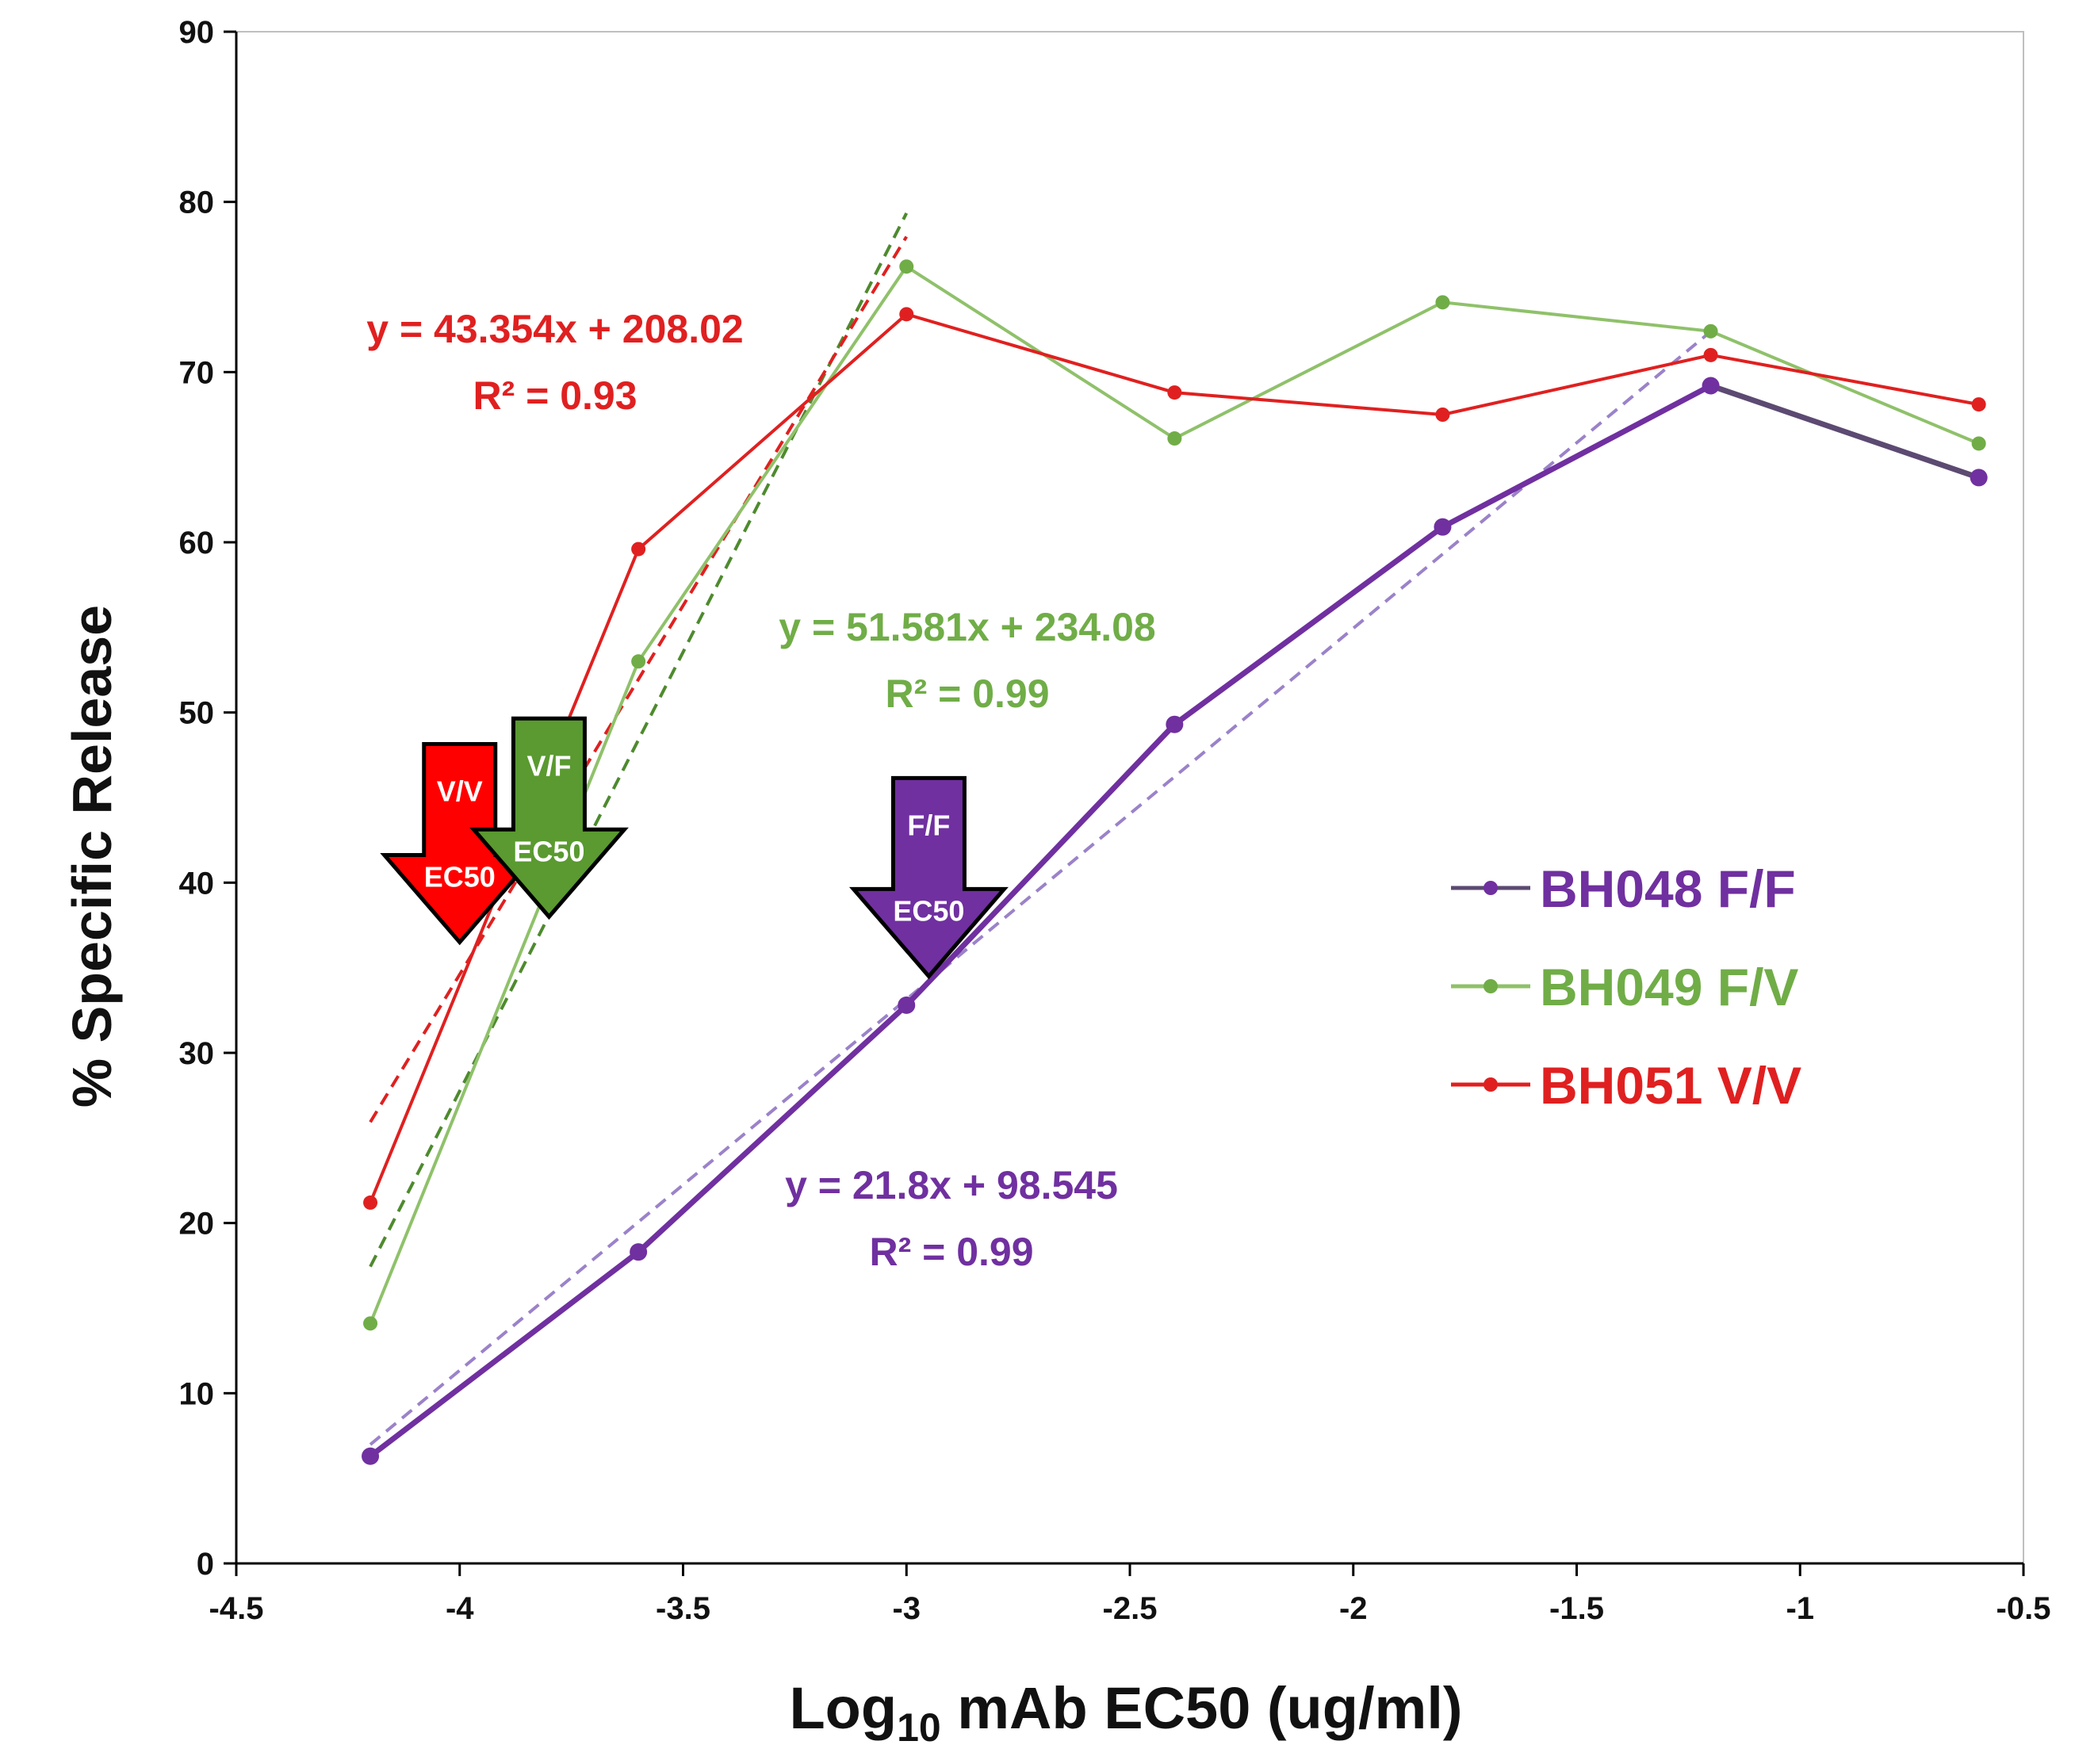 This screenshot has height=1764, width=2098. What do you see at coordinates (1800, 1608) in the screenshot?
I see `x-tick-label: -1` at bounding box center [1800, 1608].